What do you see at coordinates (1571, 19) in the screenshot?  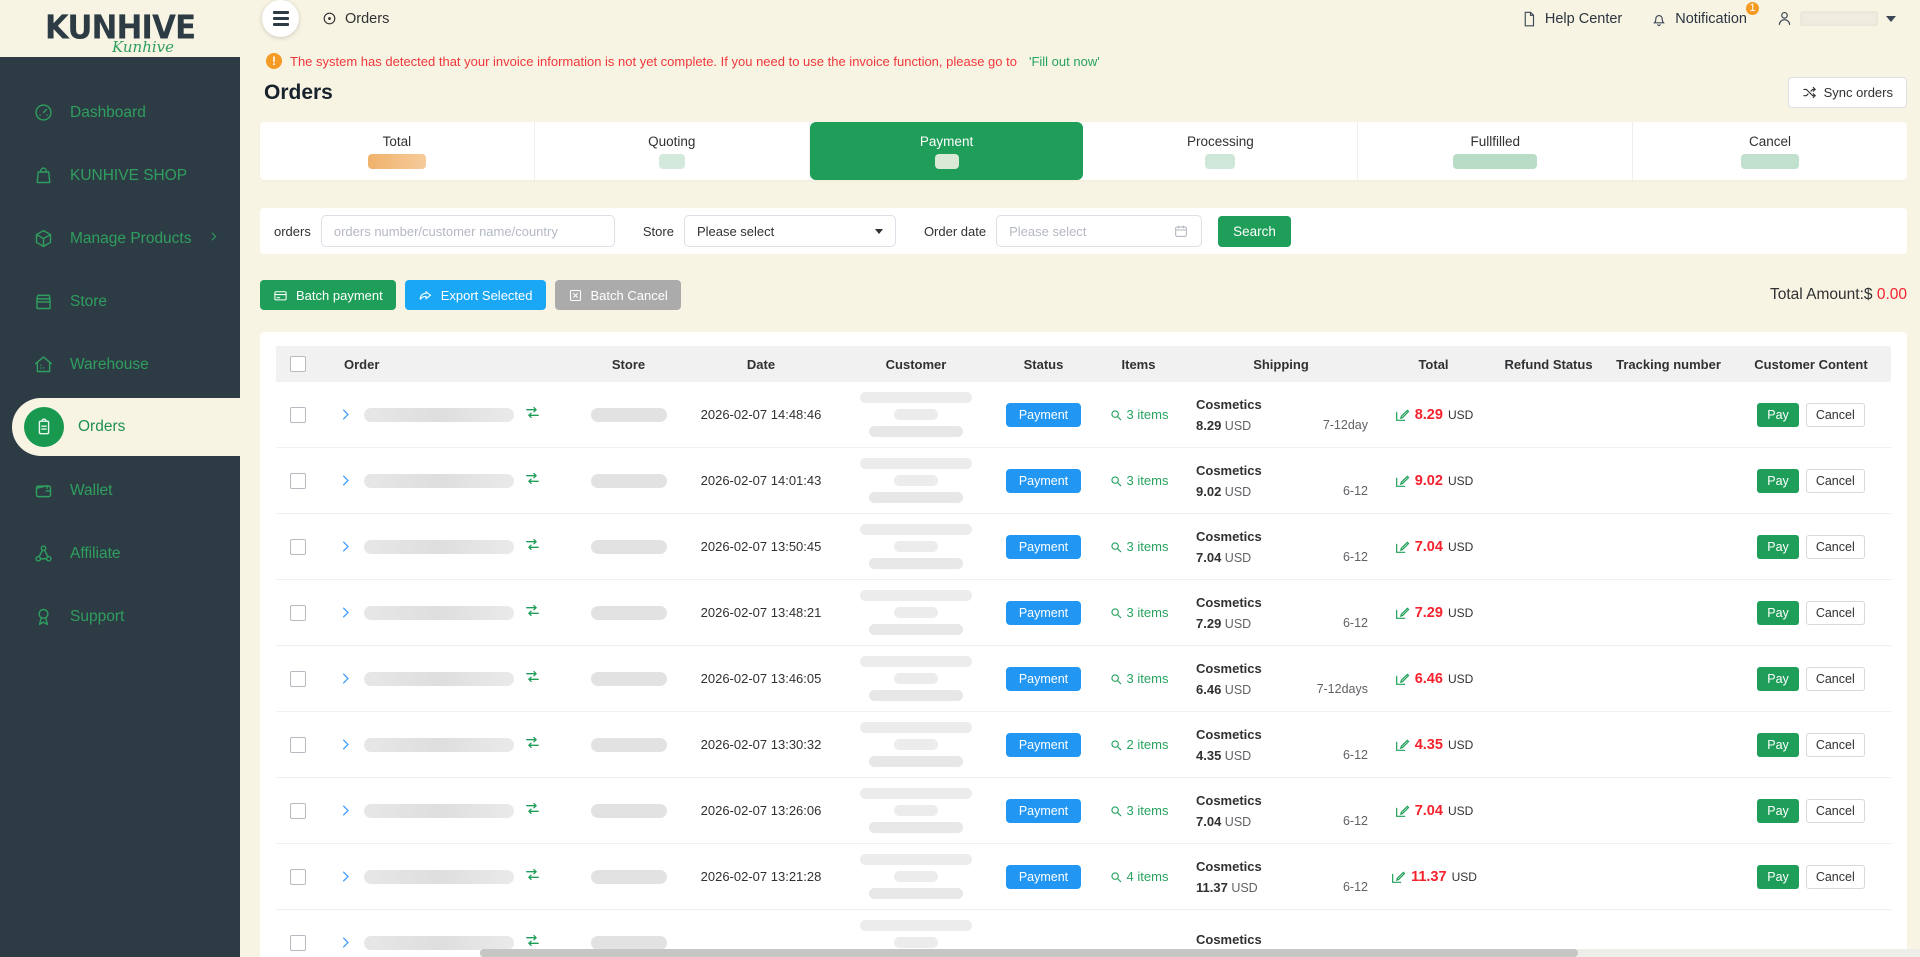 I see `help-center-link: Help Center` at bounding box center [1571, 19].